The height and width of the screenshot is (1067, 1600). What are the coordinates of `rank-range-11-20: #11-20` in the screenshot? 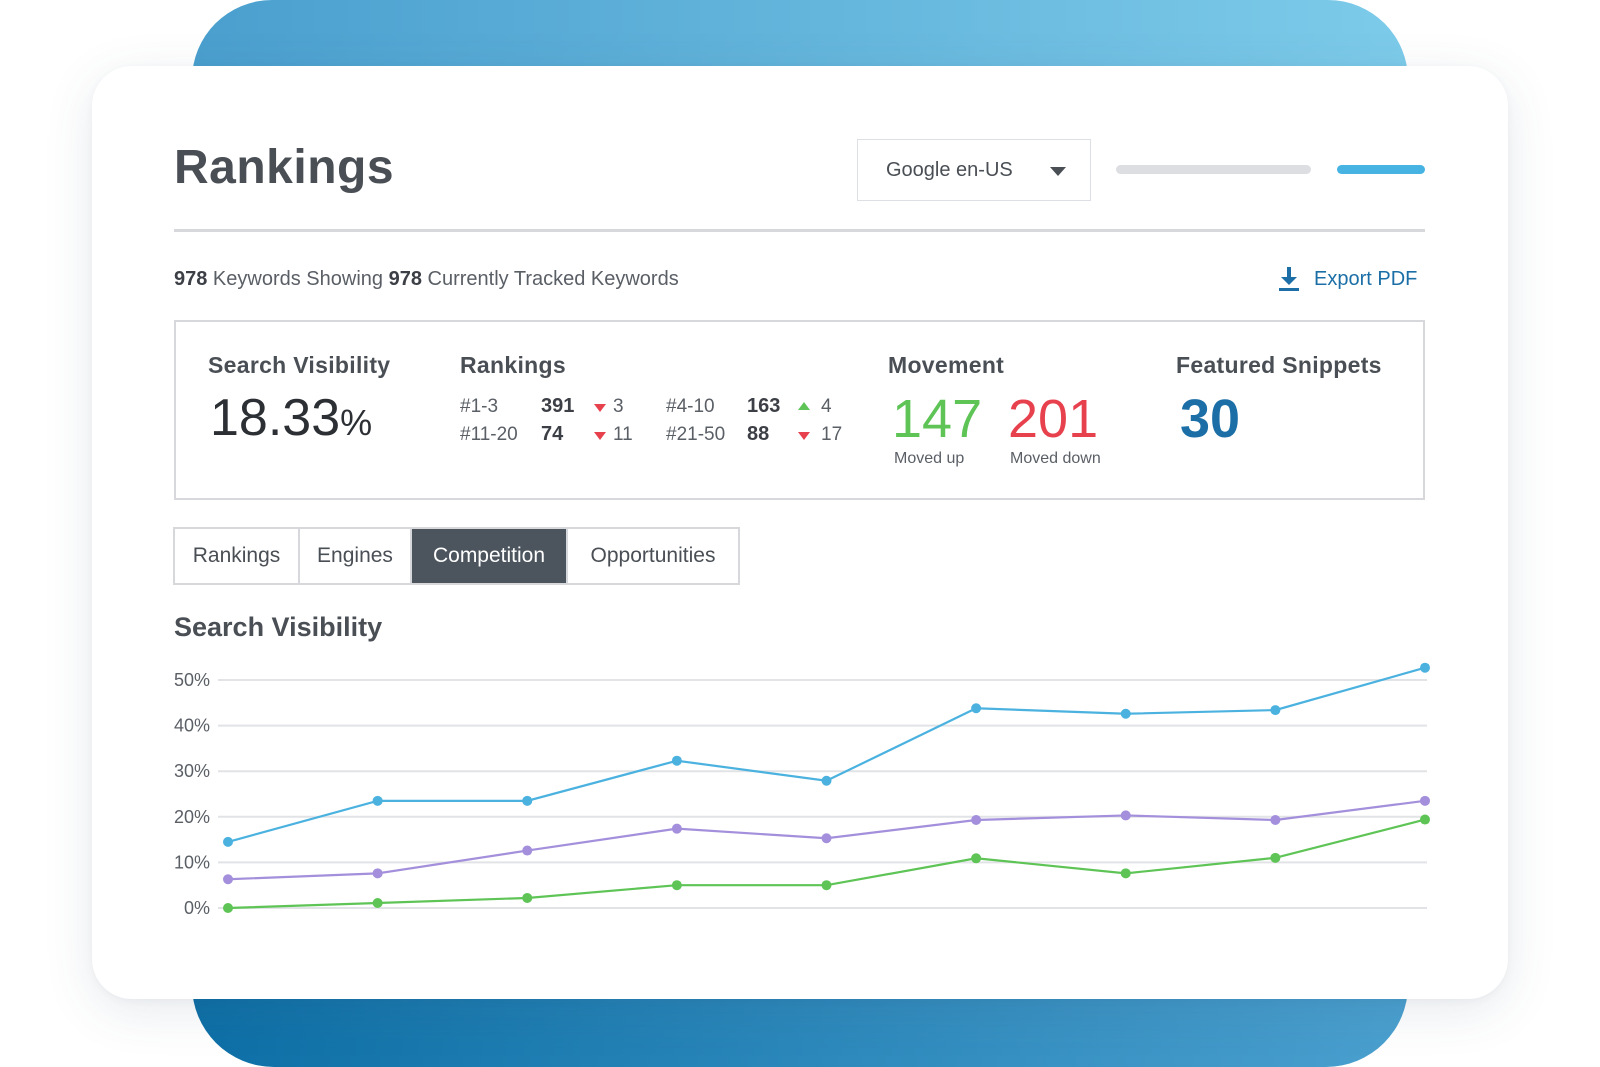 It's located at (489, 434).